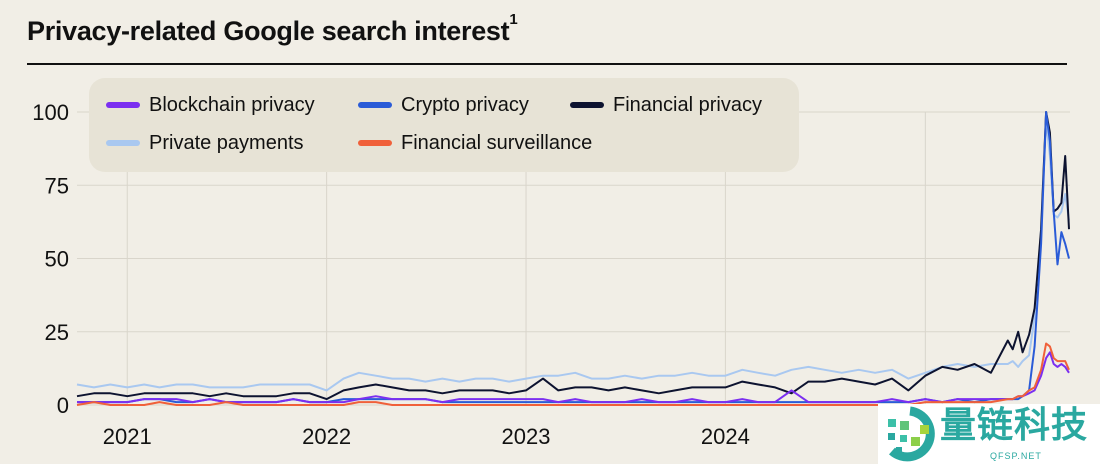  I want to click on series-line-financial-surveillance, so click(573, 374).